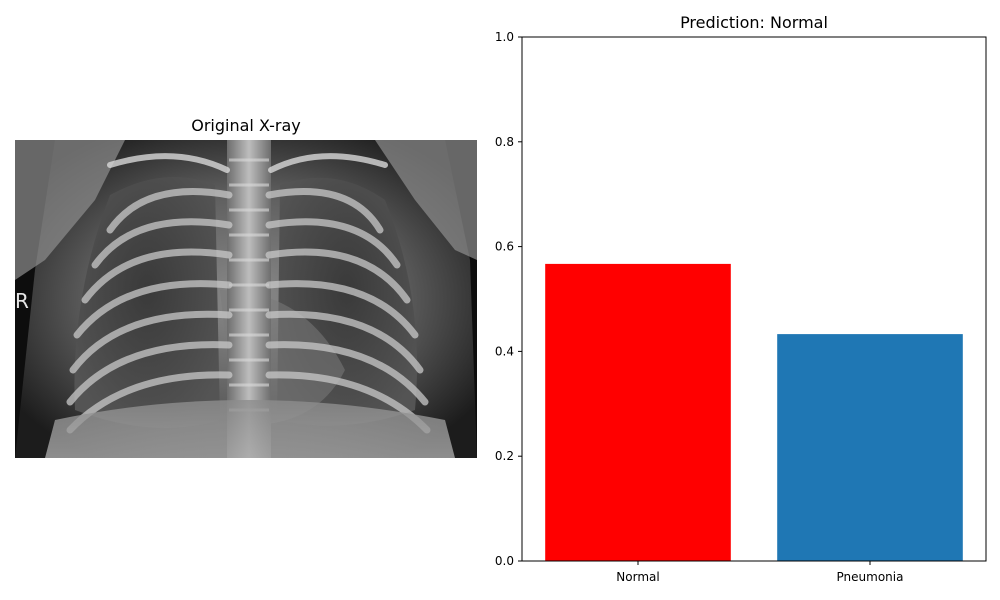  Describe the element at coordinates (504, 351) in the screenshot. I see `y-tick-label: 0.4` at that location.